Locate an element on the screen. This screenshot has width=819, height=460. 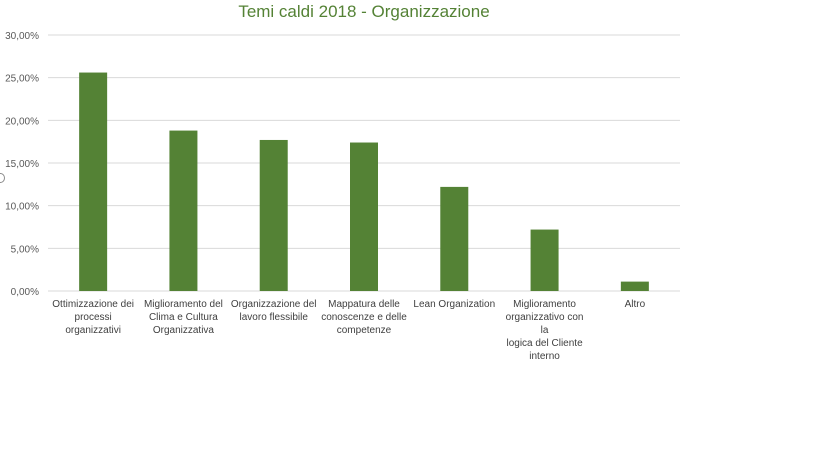
x-tick-label-line: Mappatura delle is located at coordinates (364, 304).